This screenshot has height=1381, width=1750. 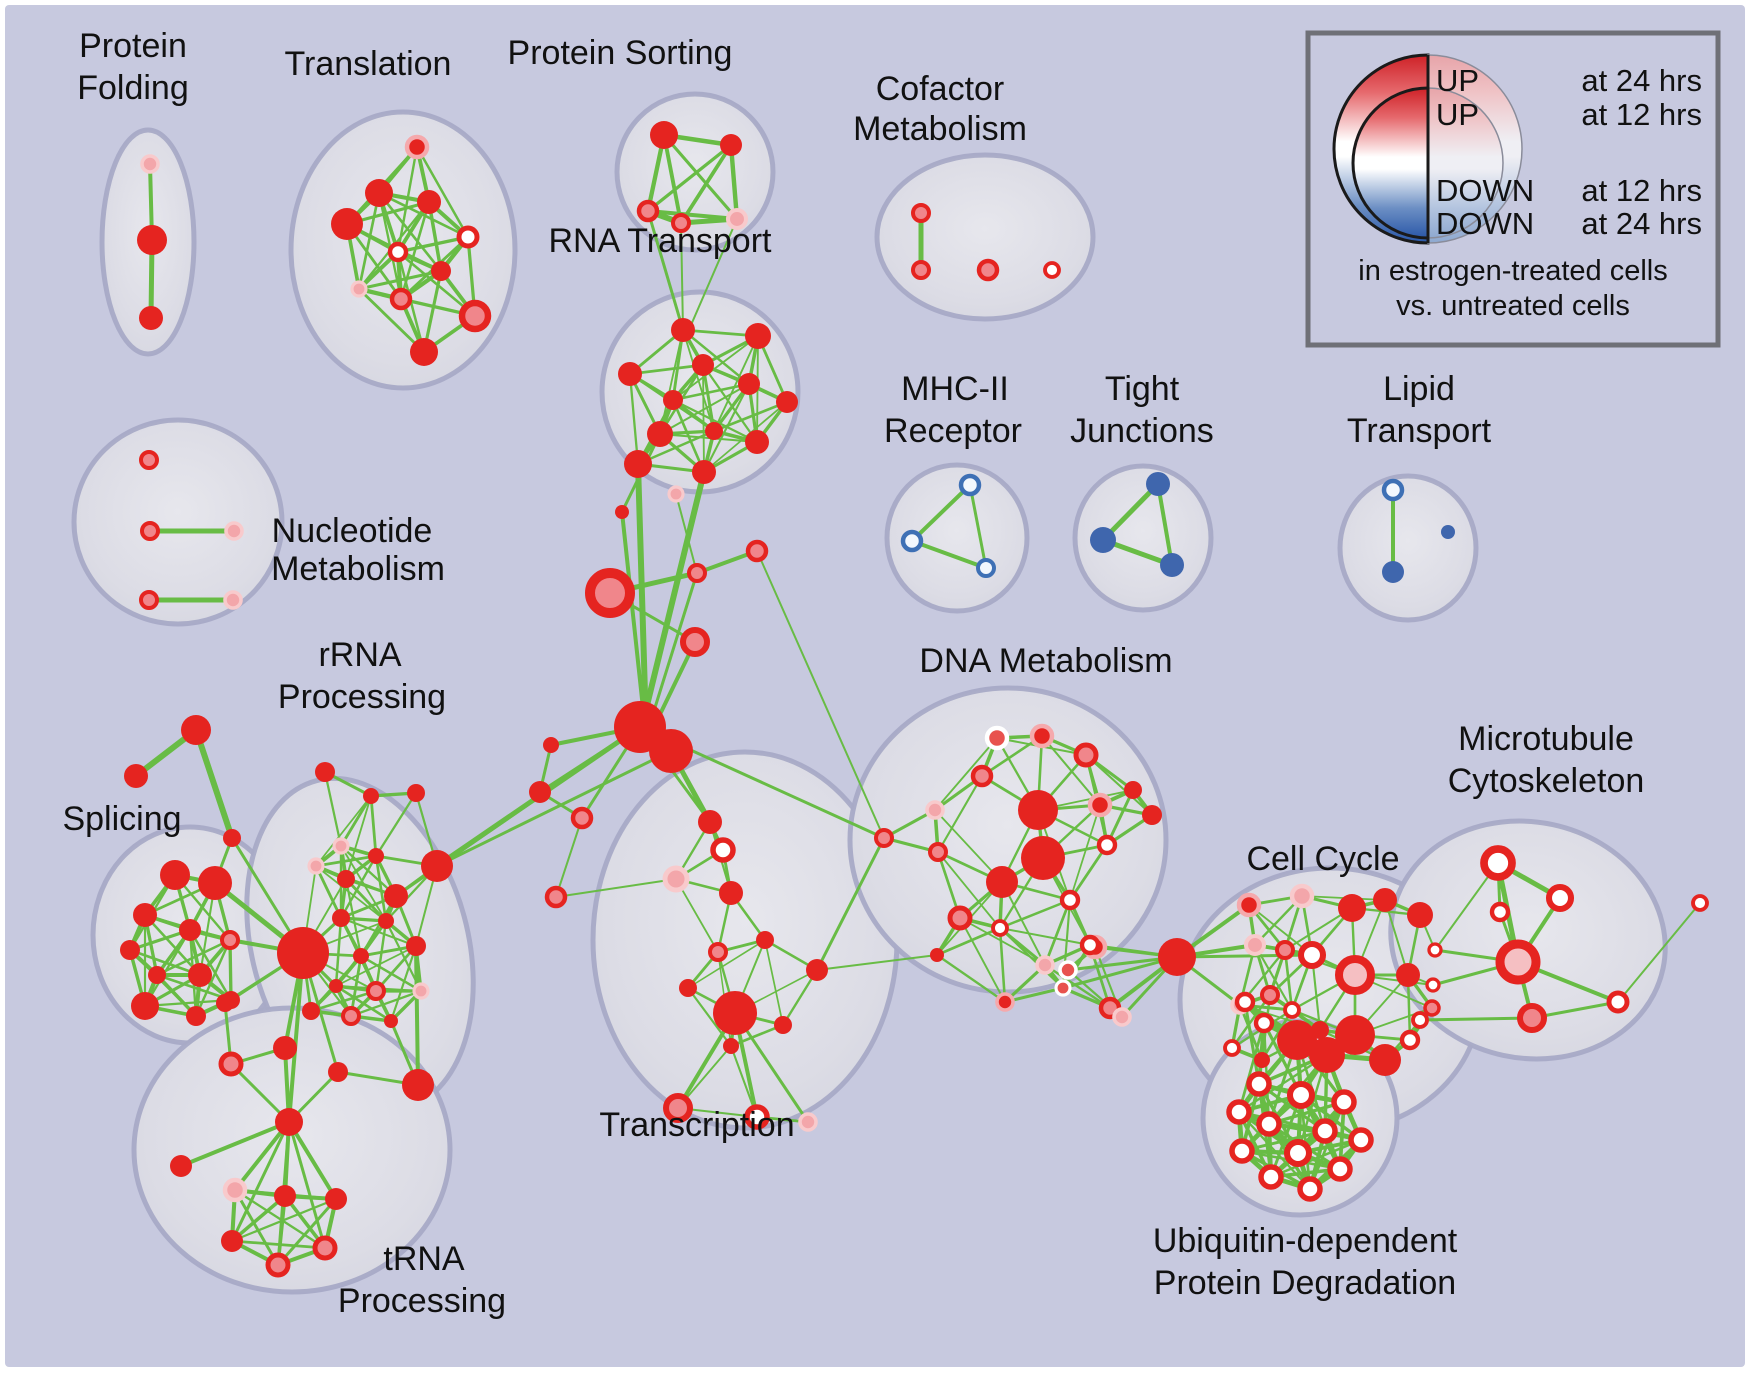 I want to click on label-lipid-2: Transport, so click(x=1419, y=431).